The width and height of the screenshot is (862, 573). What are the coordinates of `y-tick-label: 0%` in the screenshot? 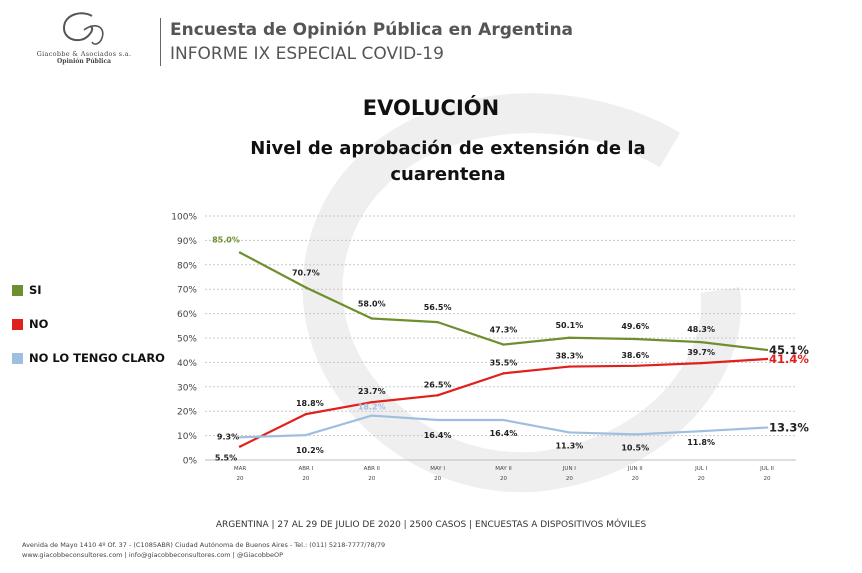 It's located at (190, 462).